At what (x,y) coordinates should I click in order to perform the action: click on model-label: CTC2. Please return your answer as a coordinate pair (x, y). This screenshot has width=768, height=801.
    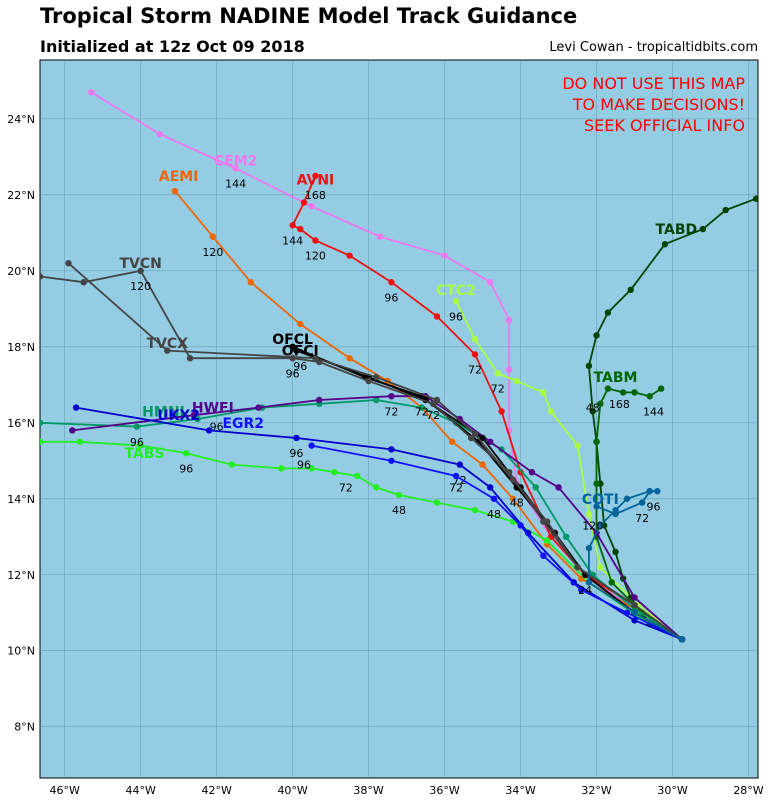
    Looking at the image, I should click on (456, 291).